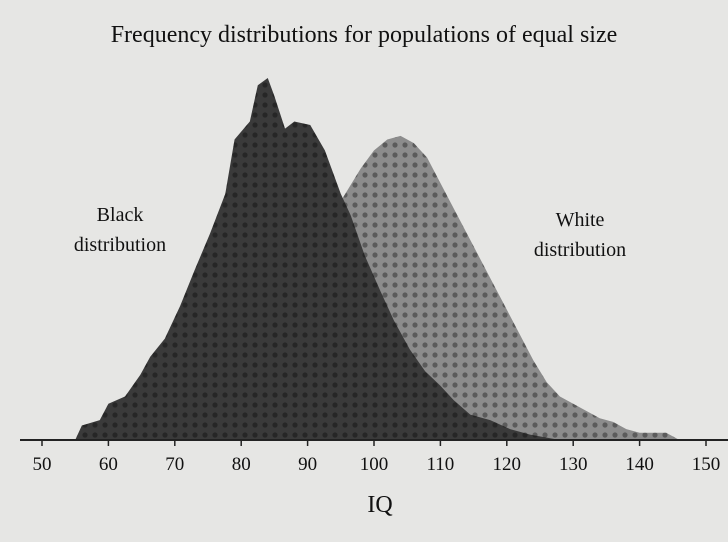  Describe the element at coordinates (307, 464) in the screenshot. I see `x-tick-label: 90` at that location.